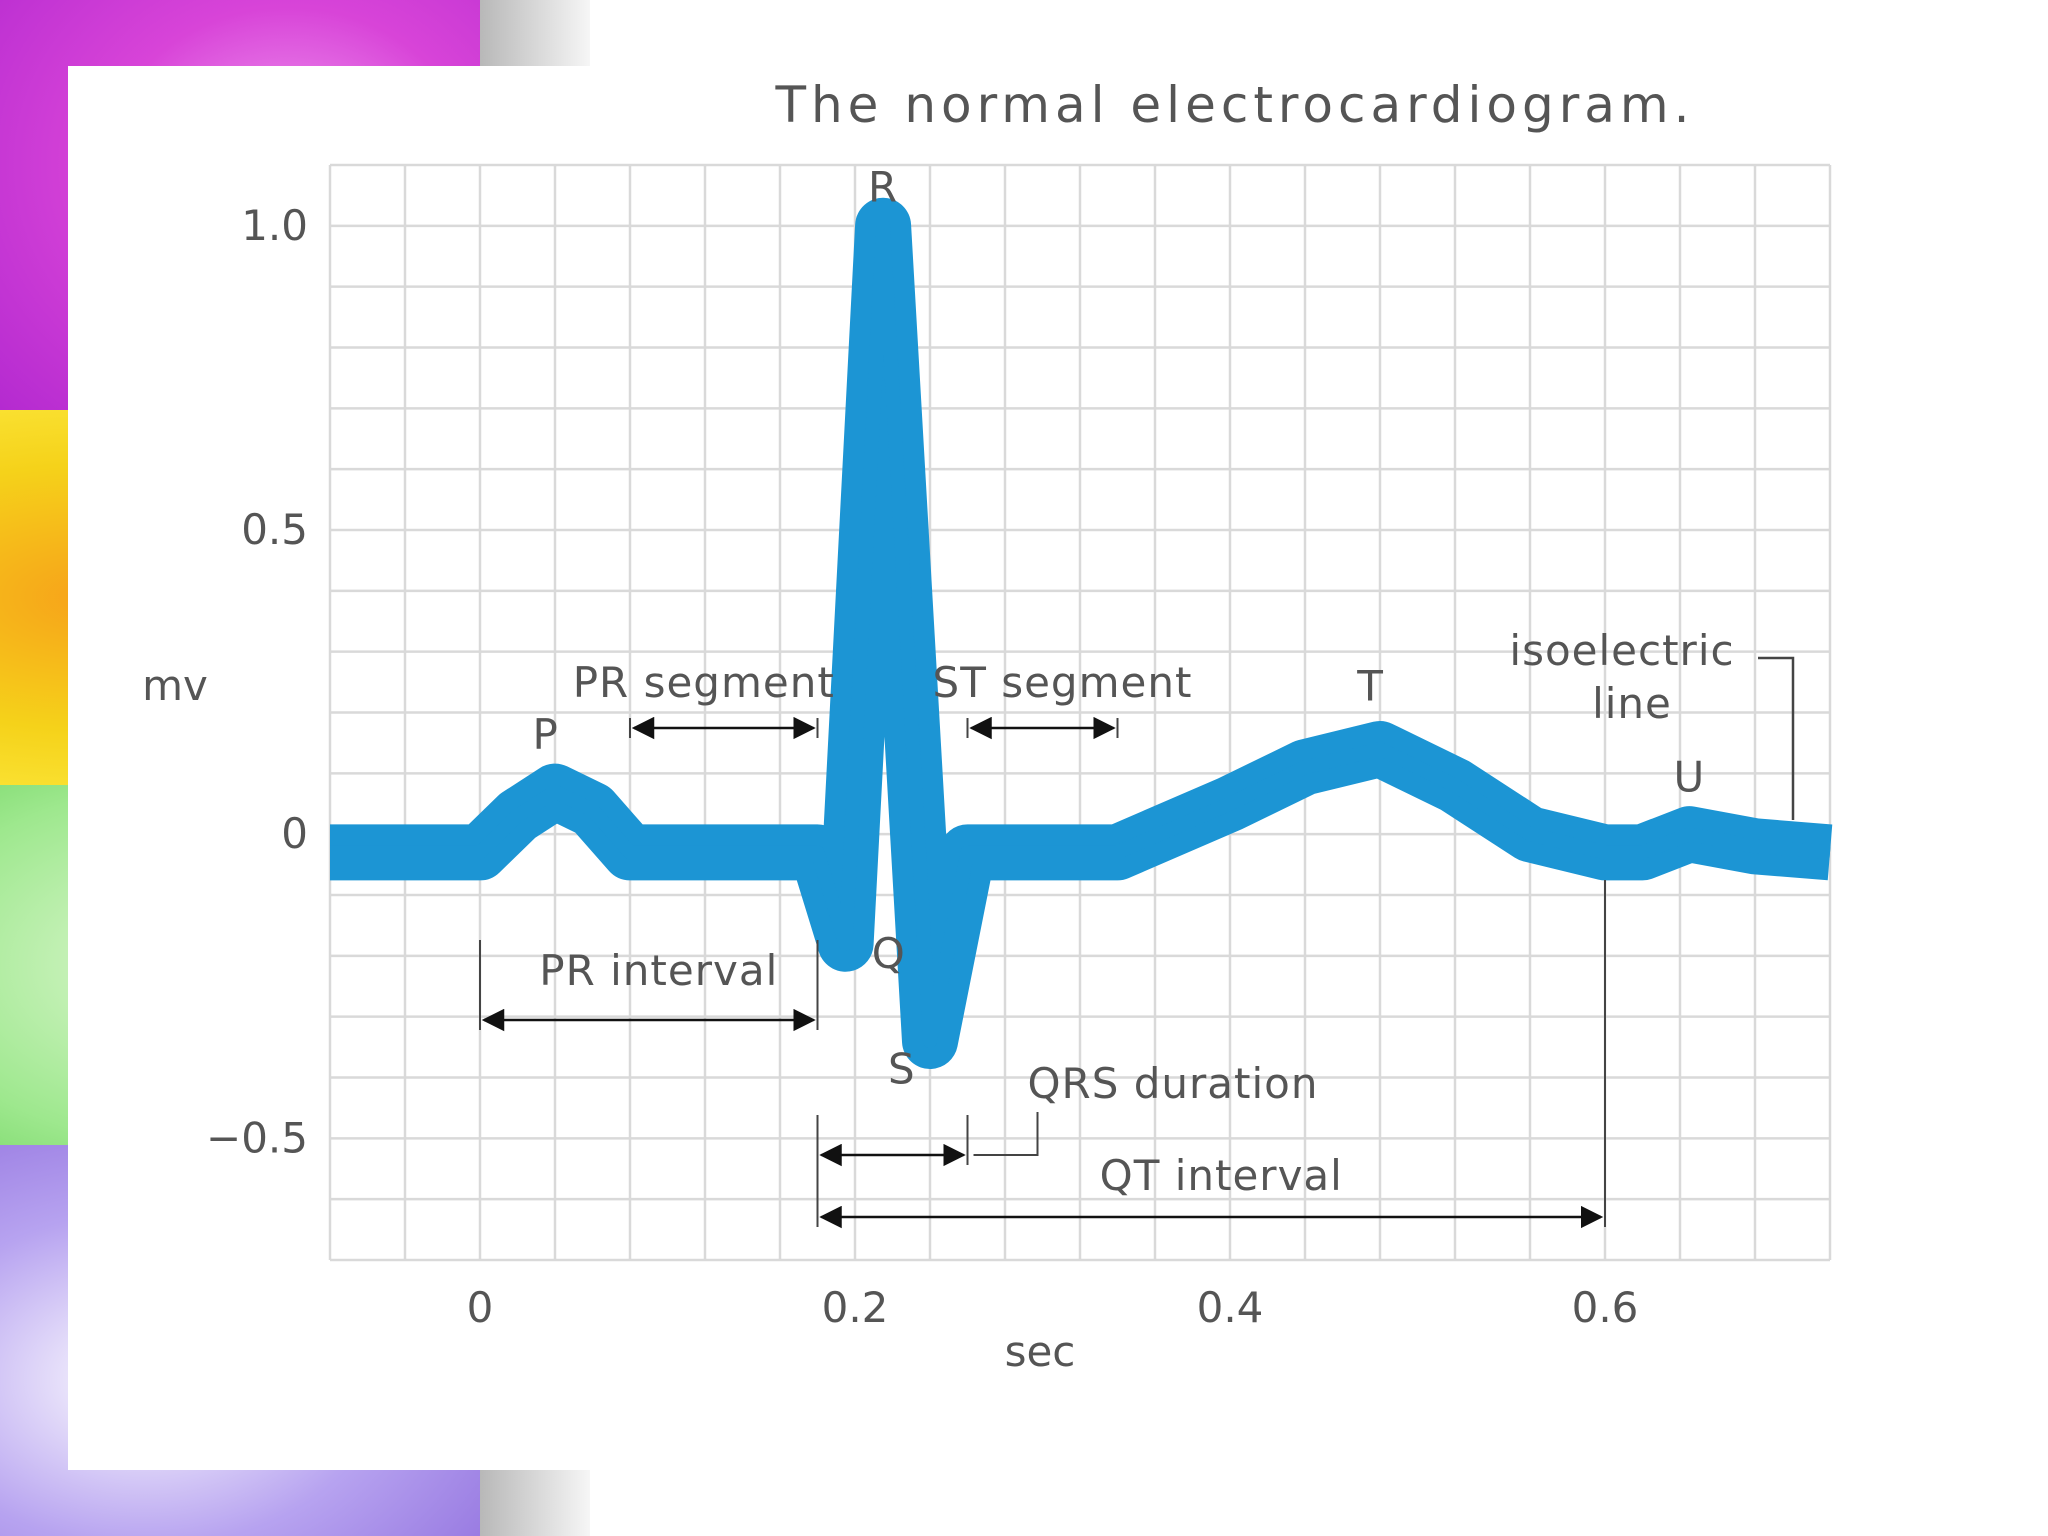 This screenshot has width=2048, height=1536. I want to click on qt-interval-label: QT interval, so click(1221, 1175).